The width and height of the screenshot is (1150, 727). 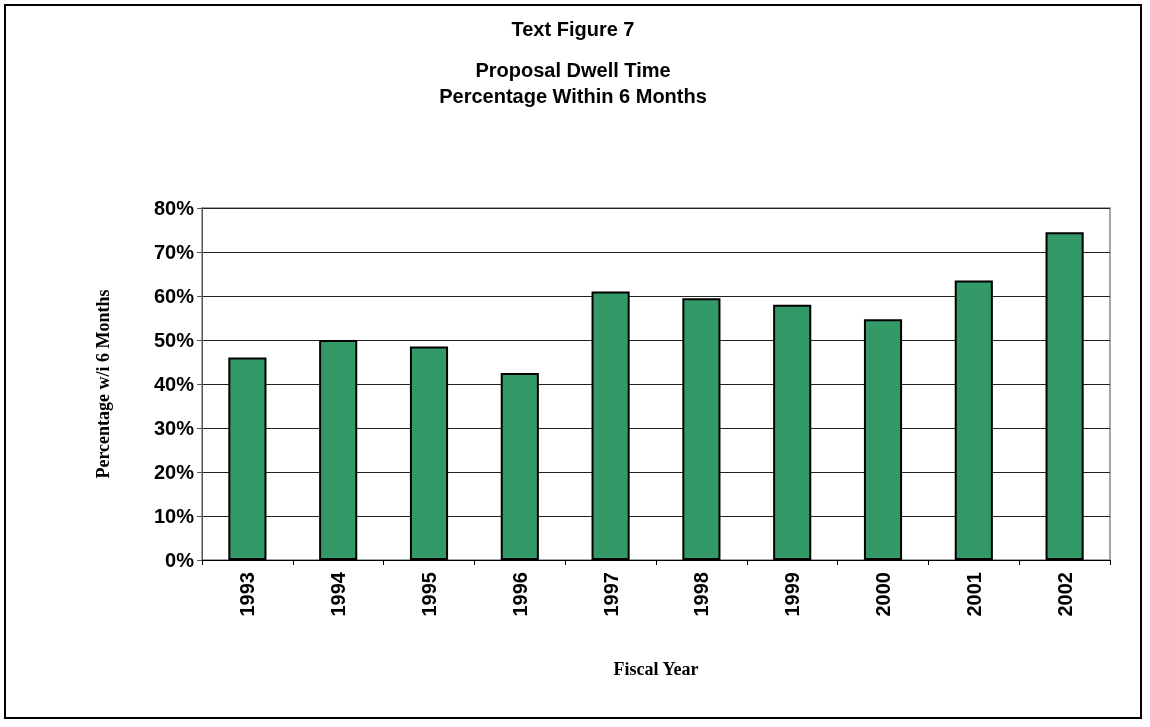 I want to click on y-tick-label: 0%, so click(x=180, y=560).